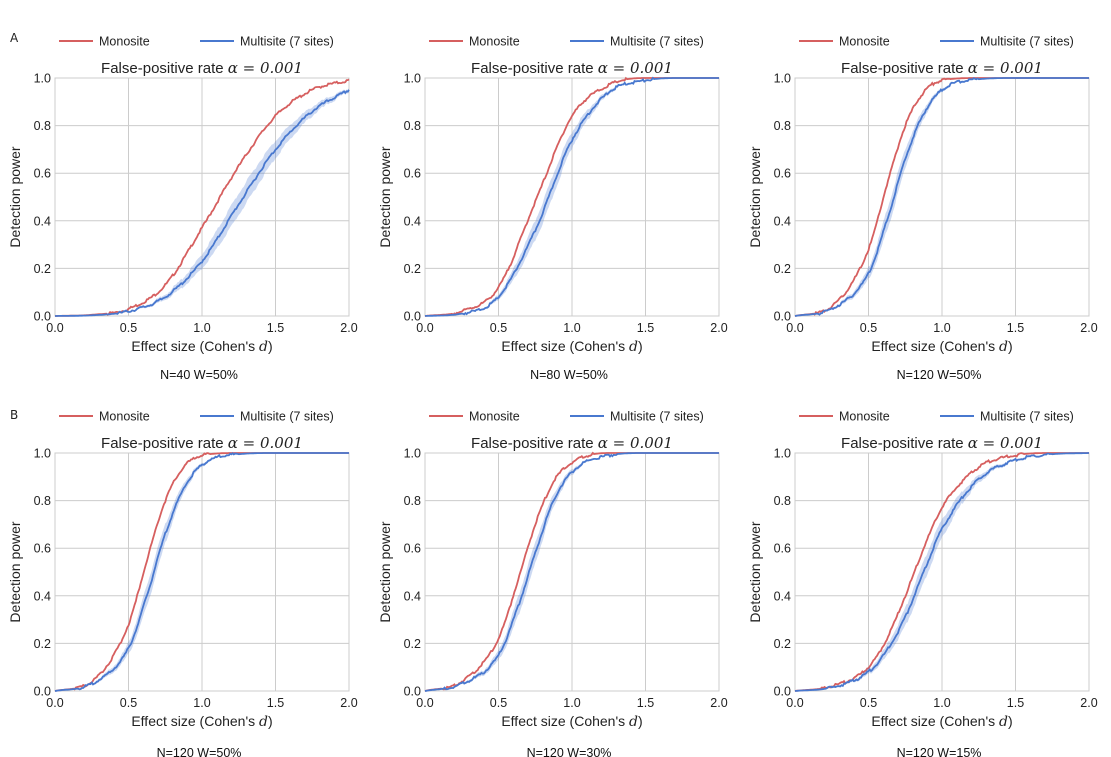 This screenshot has height=757, width=1111. I want to click on chart-caption: N=80 W=50%, so click(569, 375).